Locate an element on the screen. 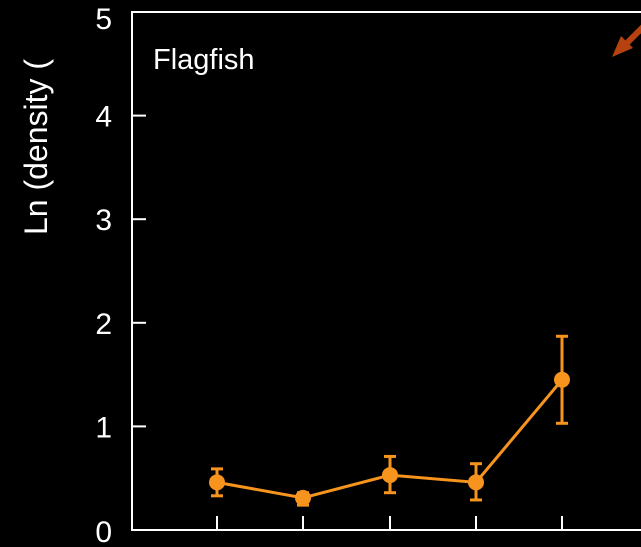 The image size is (641, 547). y-tick-label: 1 is located at coordinates (103, 427).